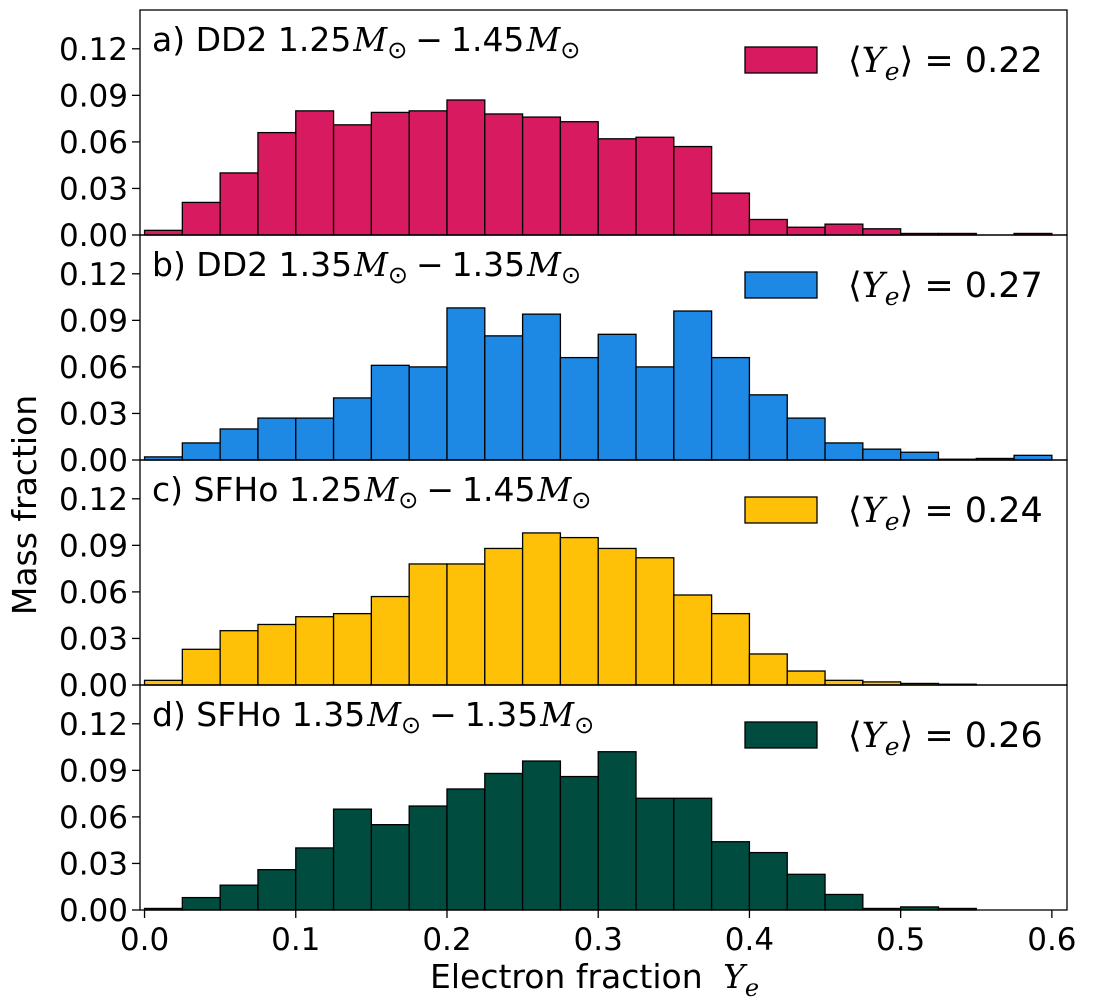 Image resolution: width=1100 pixels, height=1000 pixels. Describe the element at coordinates (446, 940) in the screenshot. I see `x-tick-label: 0.2` at that location.